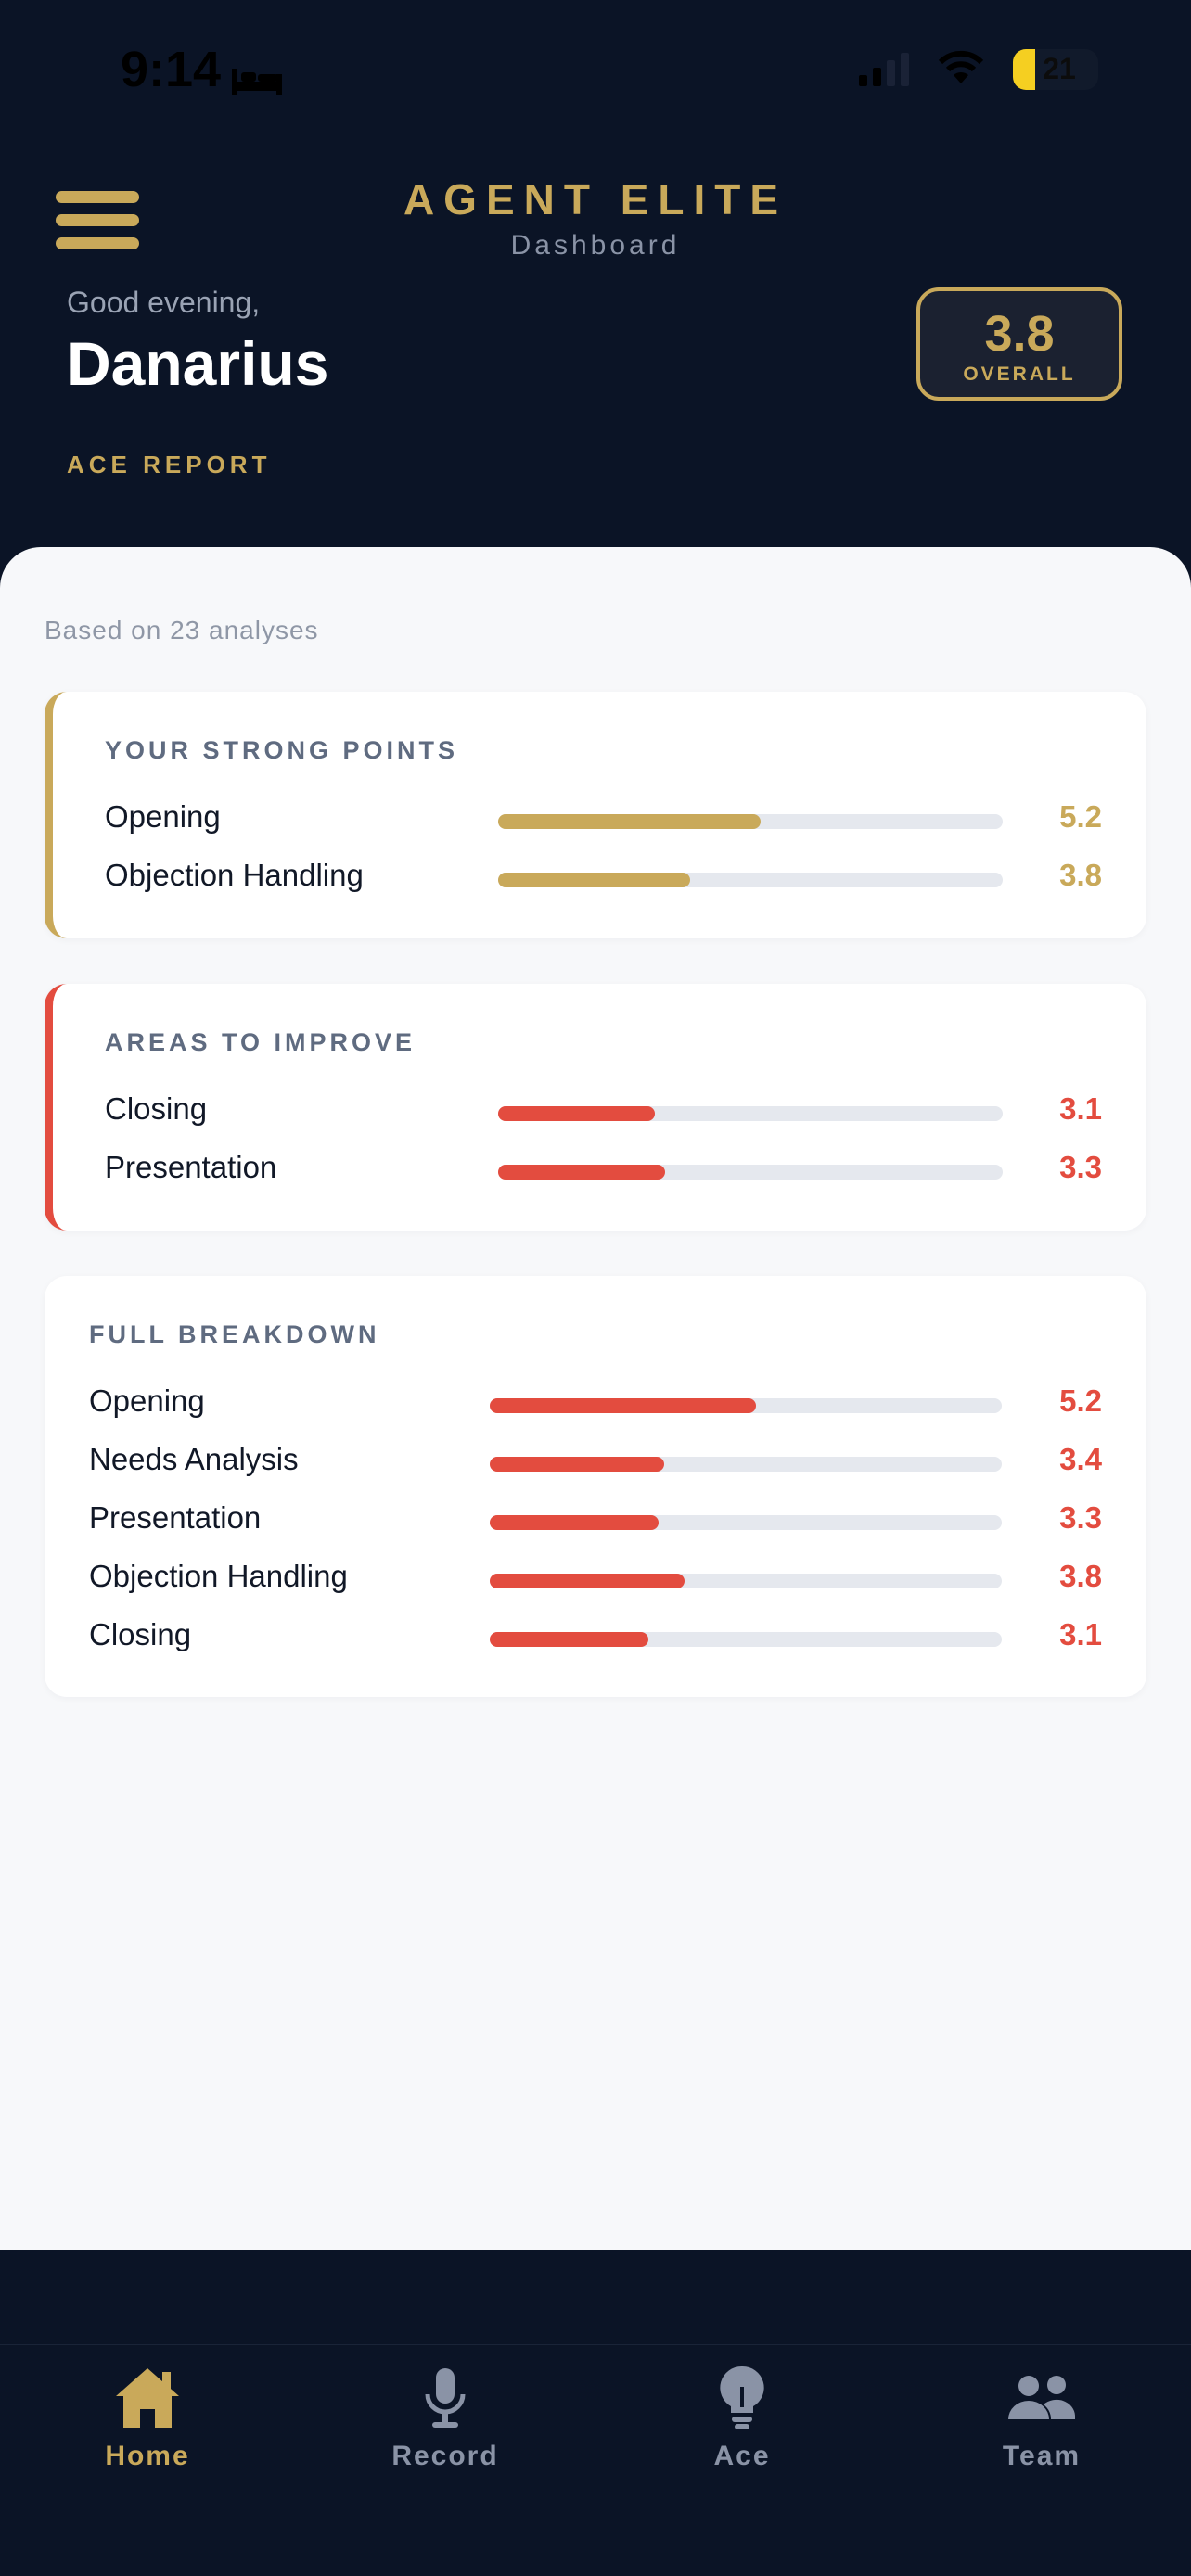 The height and width of the screenshot is (2576, 1191). Describe the element at coordinates (445, 2398) in the screenshot. I see `microphone-icon` at that location.